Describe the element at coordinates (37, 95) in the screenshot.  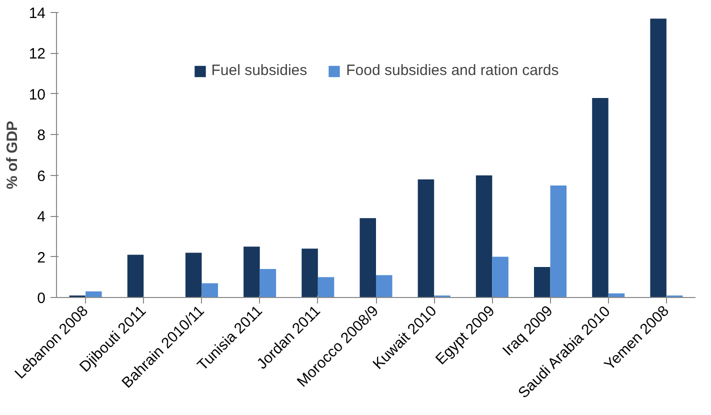
I see `y-tick-label: 10` at that location.